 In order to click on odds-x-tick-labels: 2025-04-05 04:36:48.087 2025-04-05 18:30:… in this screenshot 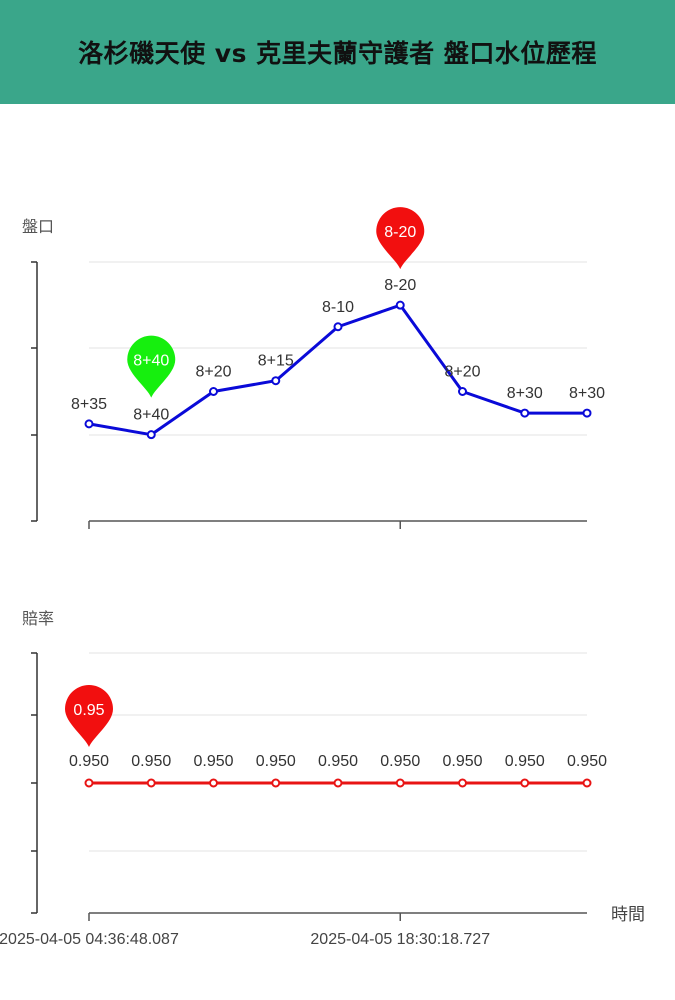, I will do `click(245, 939)`.